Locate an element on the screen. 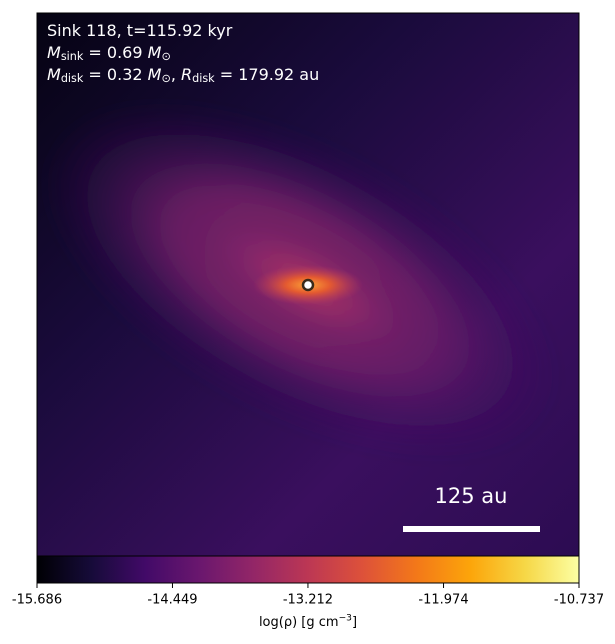  annotation: Mdisk = 0.32 M⊙, Rdisk = 179.92 au is located at coordinates (183, 75).